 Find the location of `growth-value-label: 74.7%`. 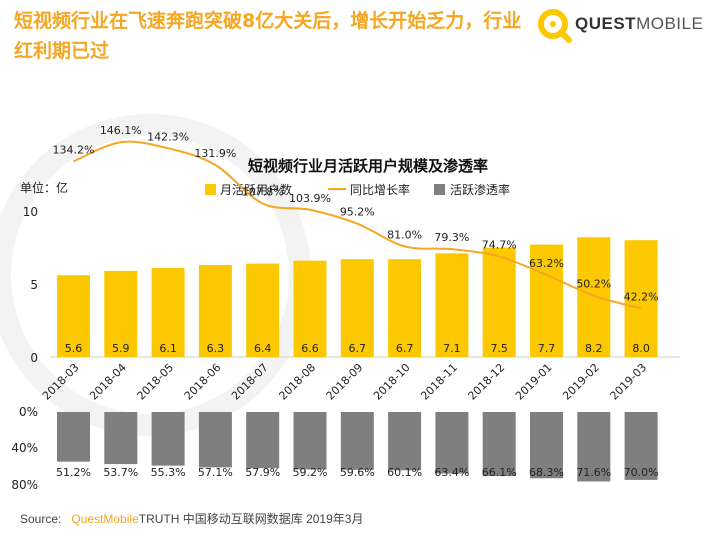

growth-value-label: 74.7% is located at coordinates (499, 244).